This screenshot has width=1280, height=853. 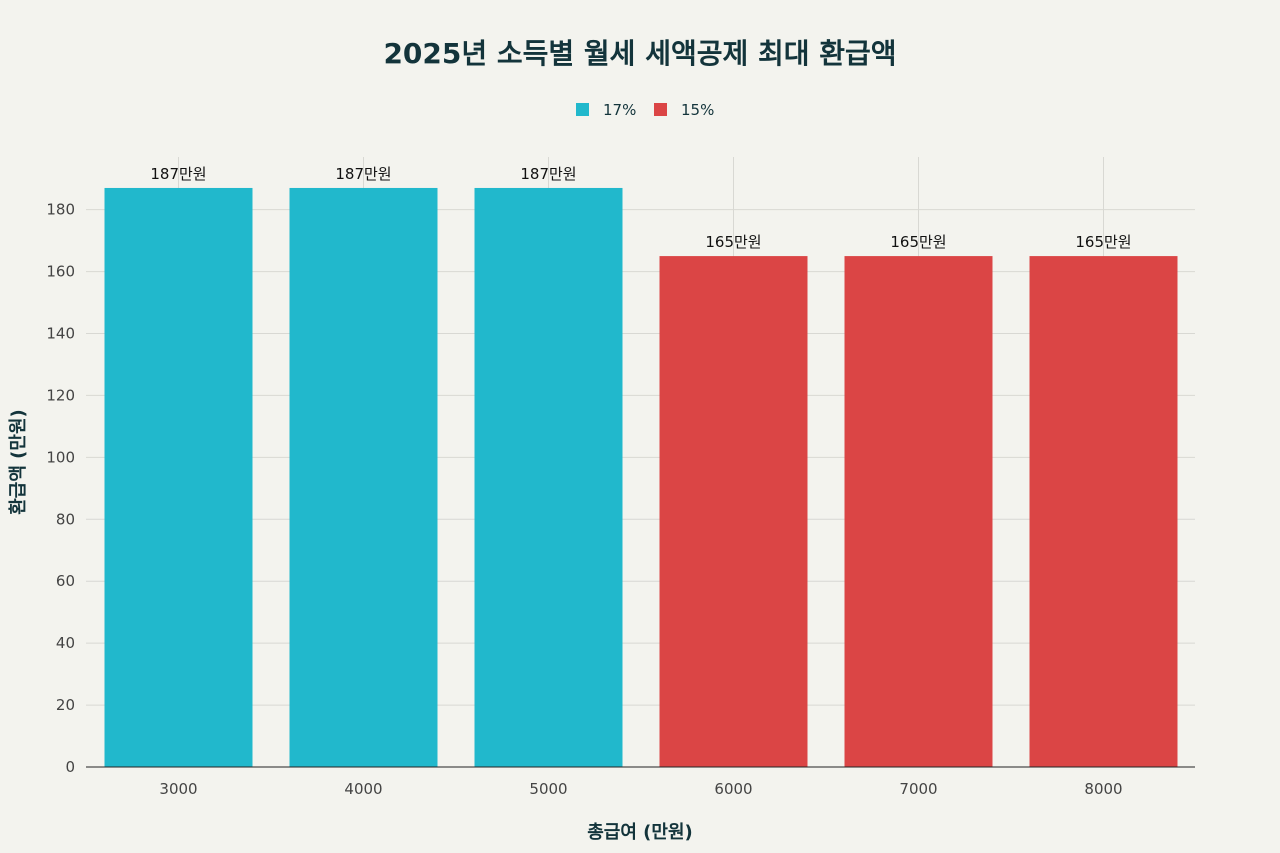 I want to click on y-tick-label: 160, so click(x=60, y=272).